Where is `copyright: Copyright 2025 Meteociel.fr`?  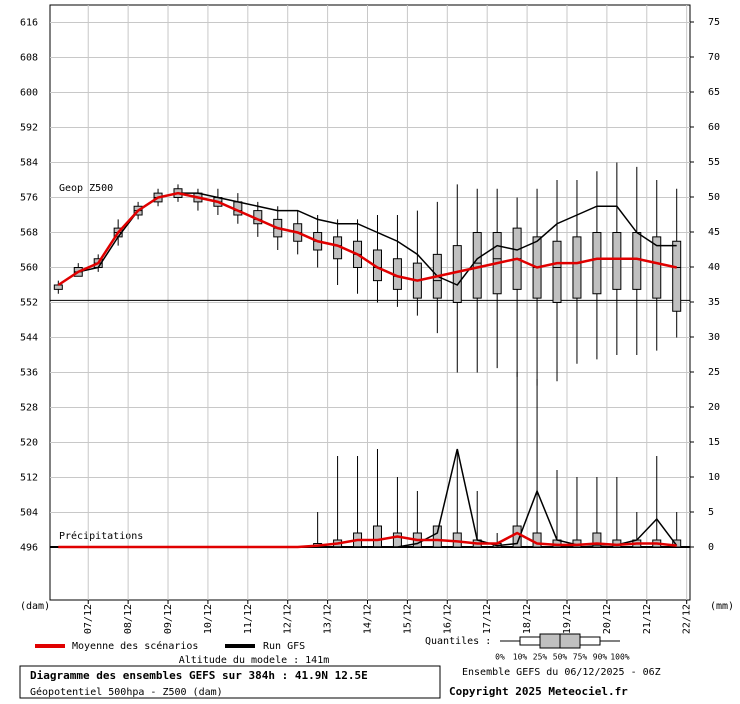
copyright: Copyright 2025 Meteociel.fr is located at coordinates (538, 691).